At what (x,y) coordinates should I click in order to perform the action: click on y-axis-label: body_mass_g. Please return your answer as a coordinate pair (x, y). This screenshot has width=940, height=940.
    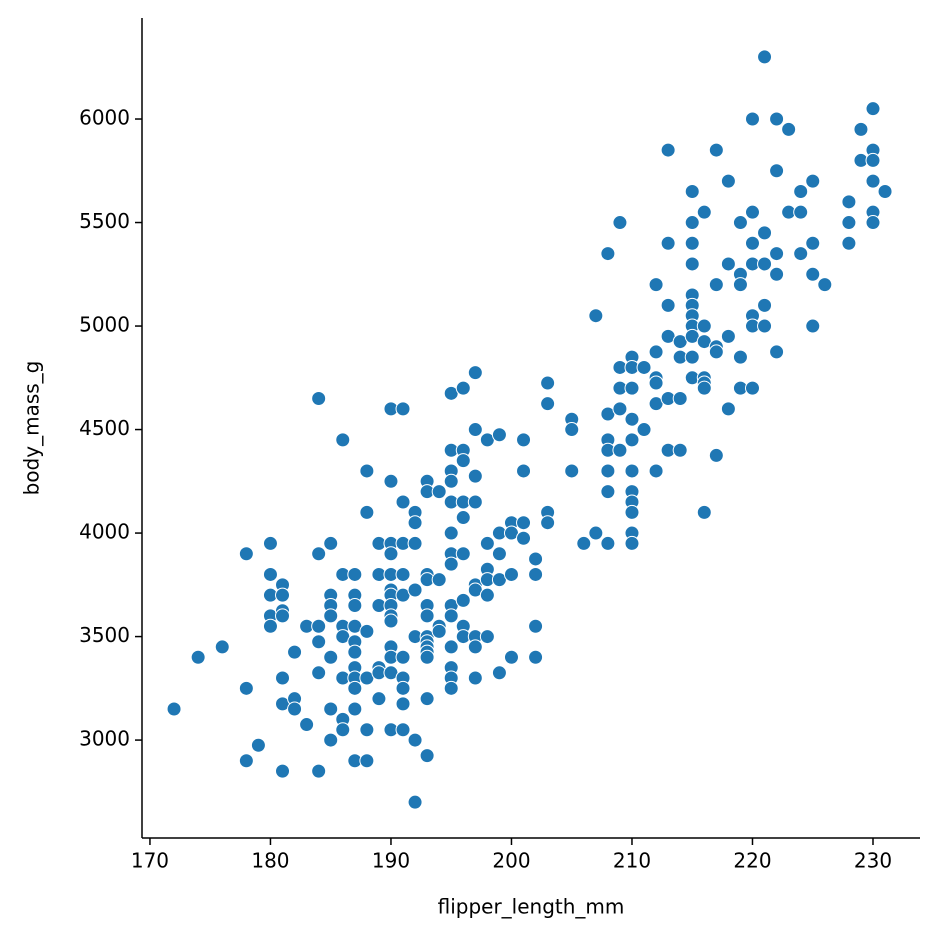
    Looking at the image, I should click on (32, 428).